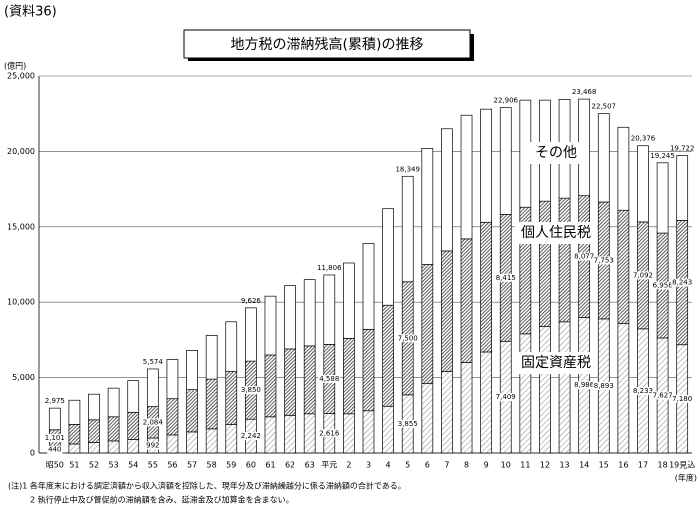 The image size is (700, 507). Describe the element at coordinates (21, 226) in the screenshot. I see `y-tick-label: 15,000` at that location.